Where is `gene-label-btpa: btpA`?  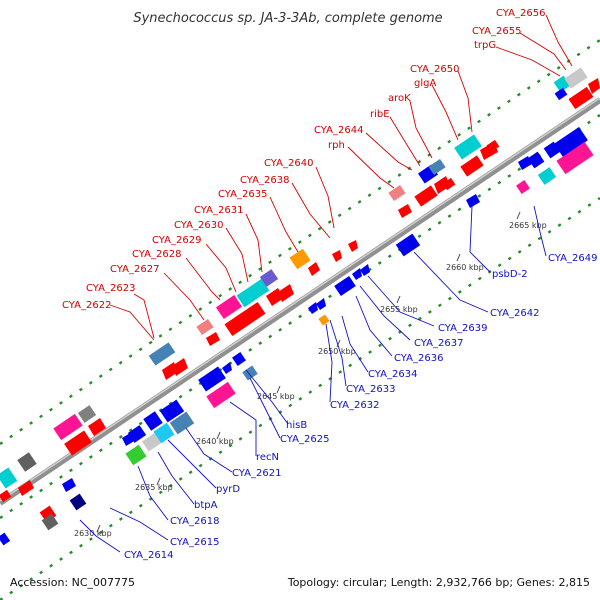
gene-label-btpa: btpA is located at coordinates (206, 505).